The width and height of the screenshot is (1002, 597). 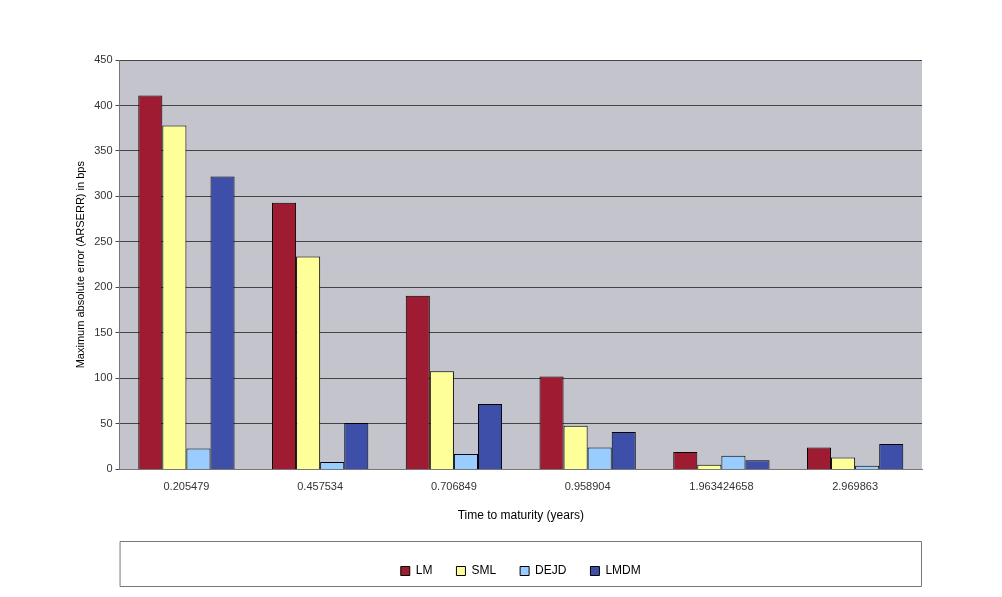 What do you see at coordinates (103, 377) in the screenshot?
I see `y-tick-label: 100` at bounding box center [103, 377].